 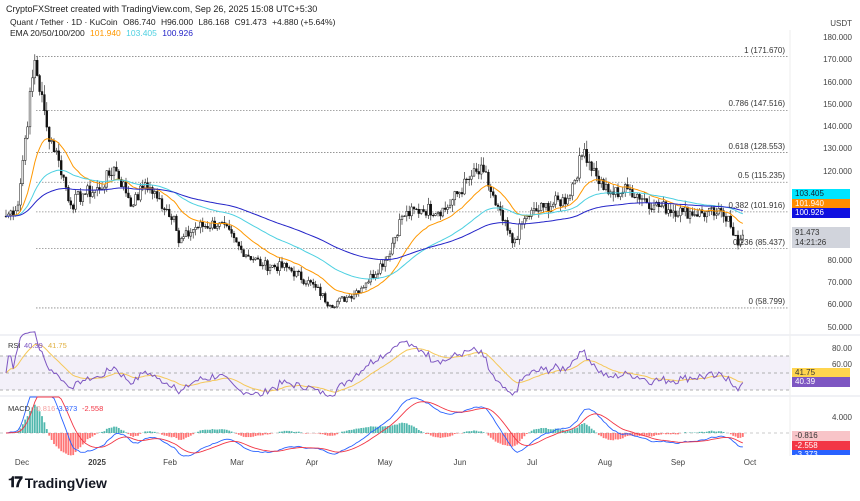 What do you see at coordinates (837, 104) in the screenshot?
I see `price-tick: 150.000` at bounding box center [837, 104].